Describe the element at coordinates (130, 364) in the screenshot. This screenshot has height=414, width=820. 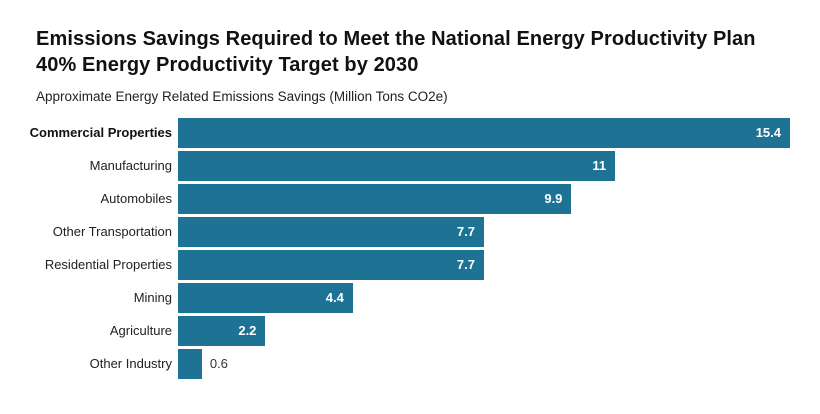
I see `category-label: Other Industry` at that location.